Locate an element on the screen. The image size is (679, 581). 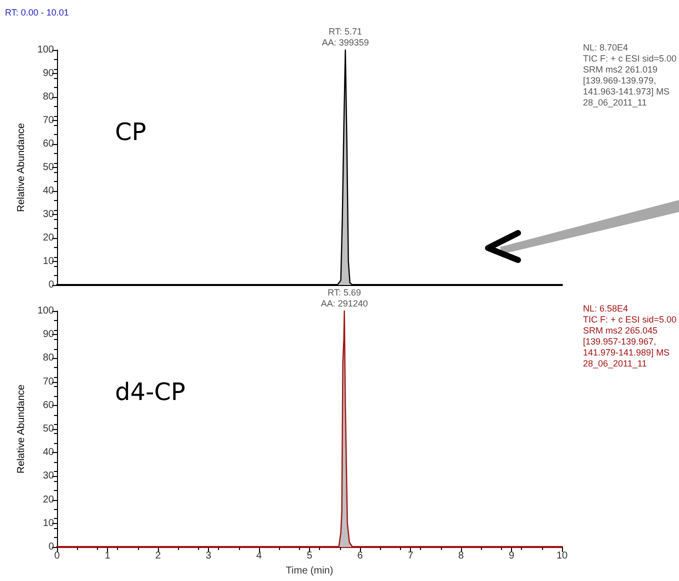
text: RT: 0.00 - 10.01 is located at coordinates (37, 13).